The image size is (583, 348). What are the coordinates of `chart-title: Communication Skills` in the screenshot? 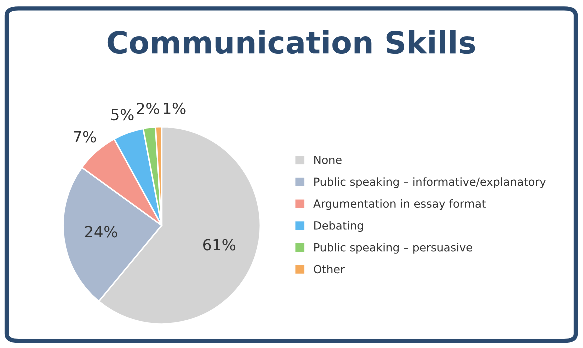 It's located at (292, 42).